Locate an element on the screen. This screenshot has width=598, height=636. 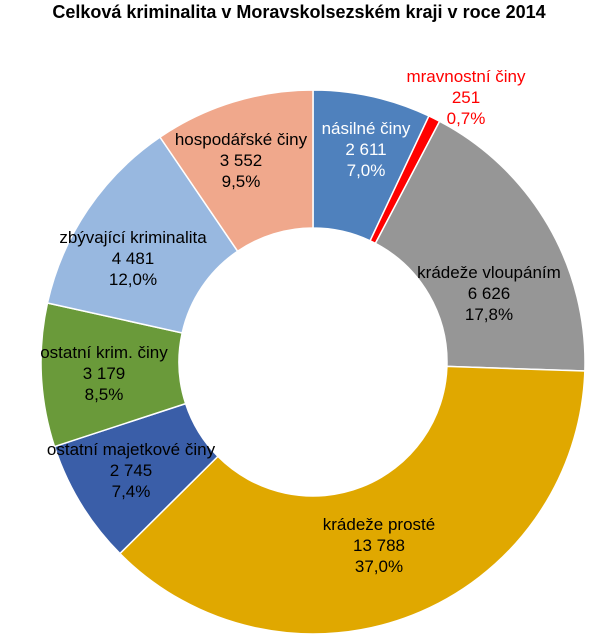
slice-value: 6 626 is located at coordinates (489, 293).